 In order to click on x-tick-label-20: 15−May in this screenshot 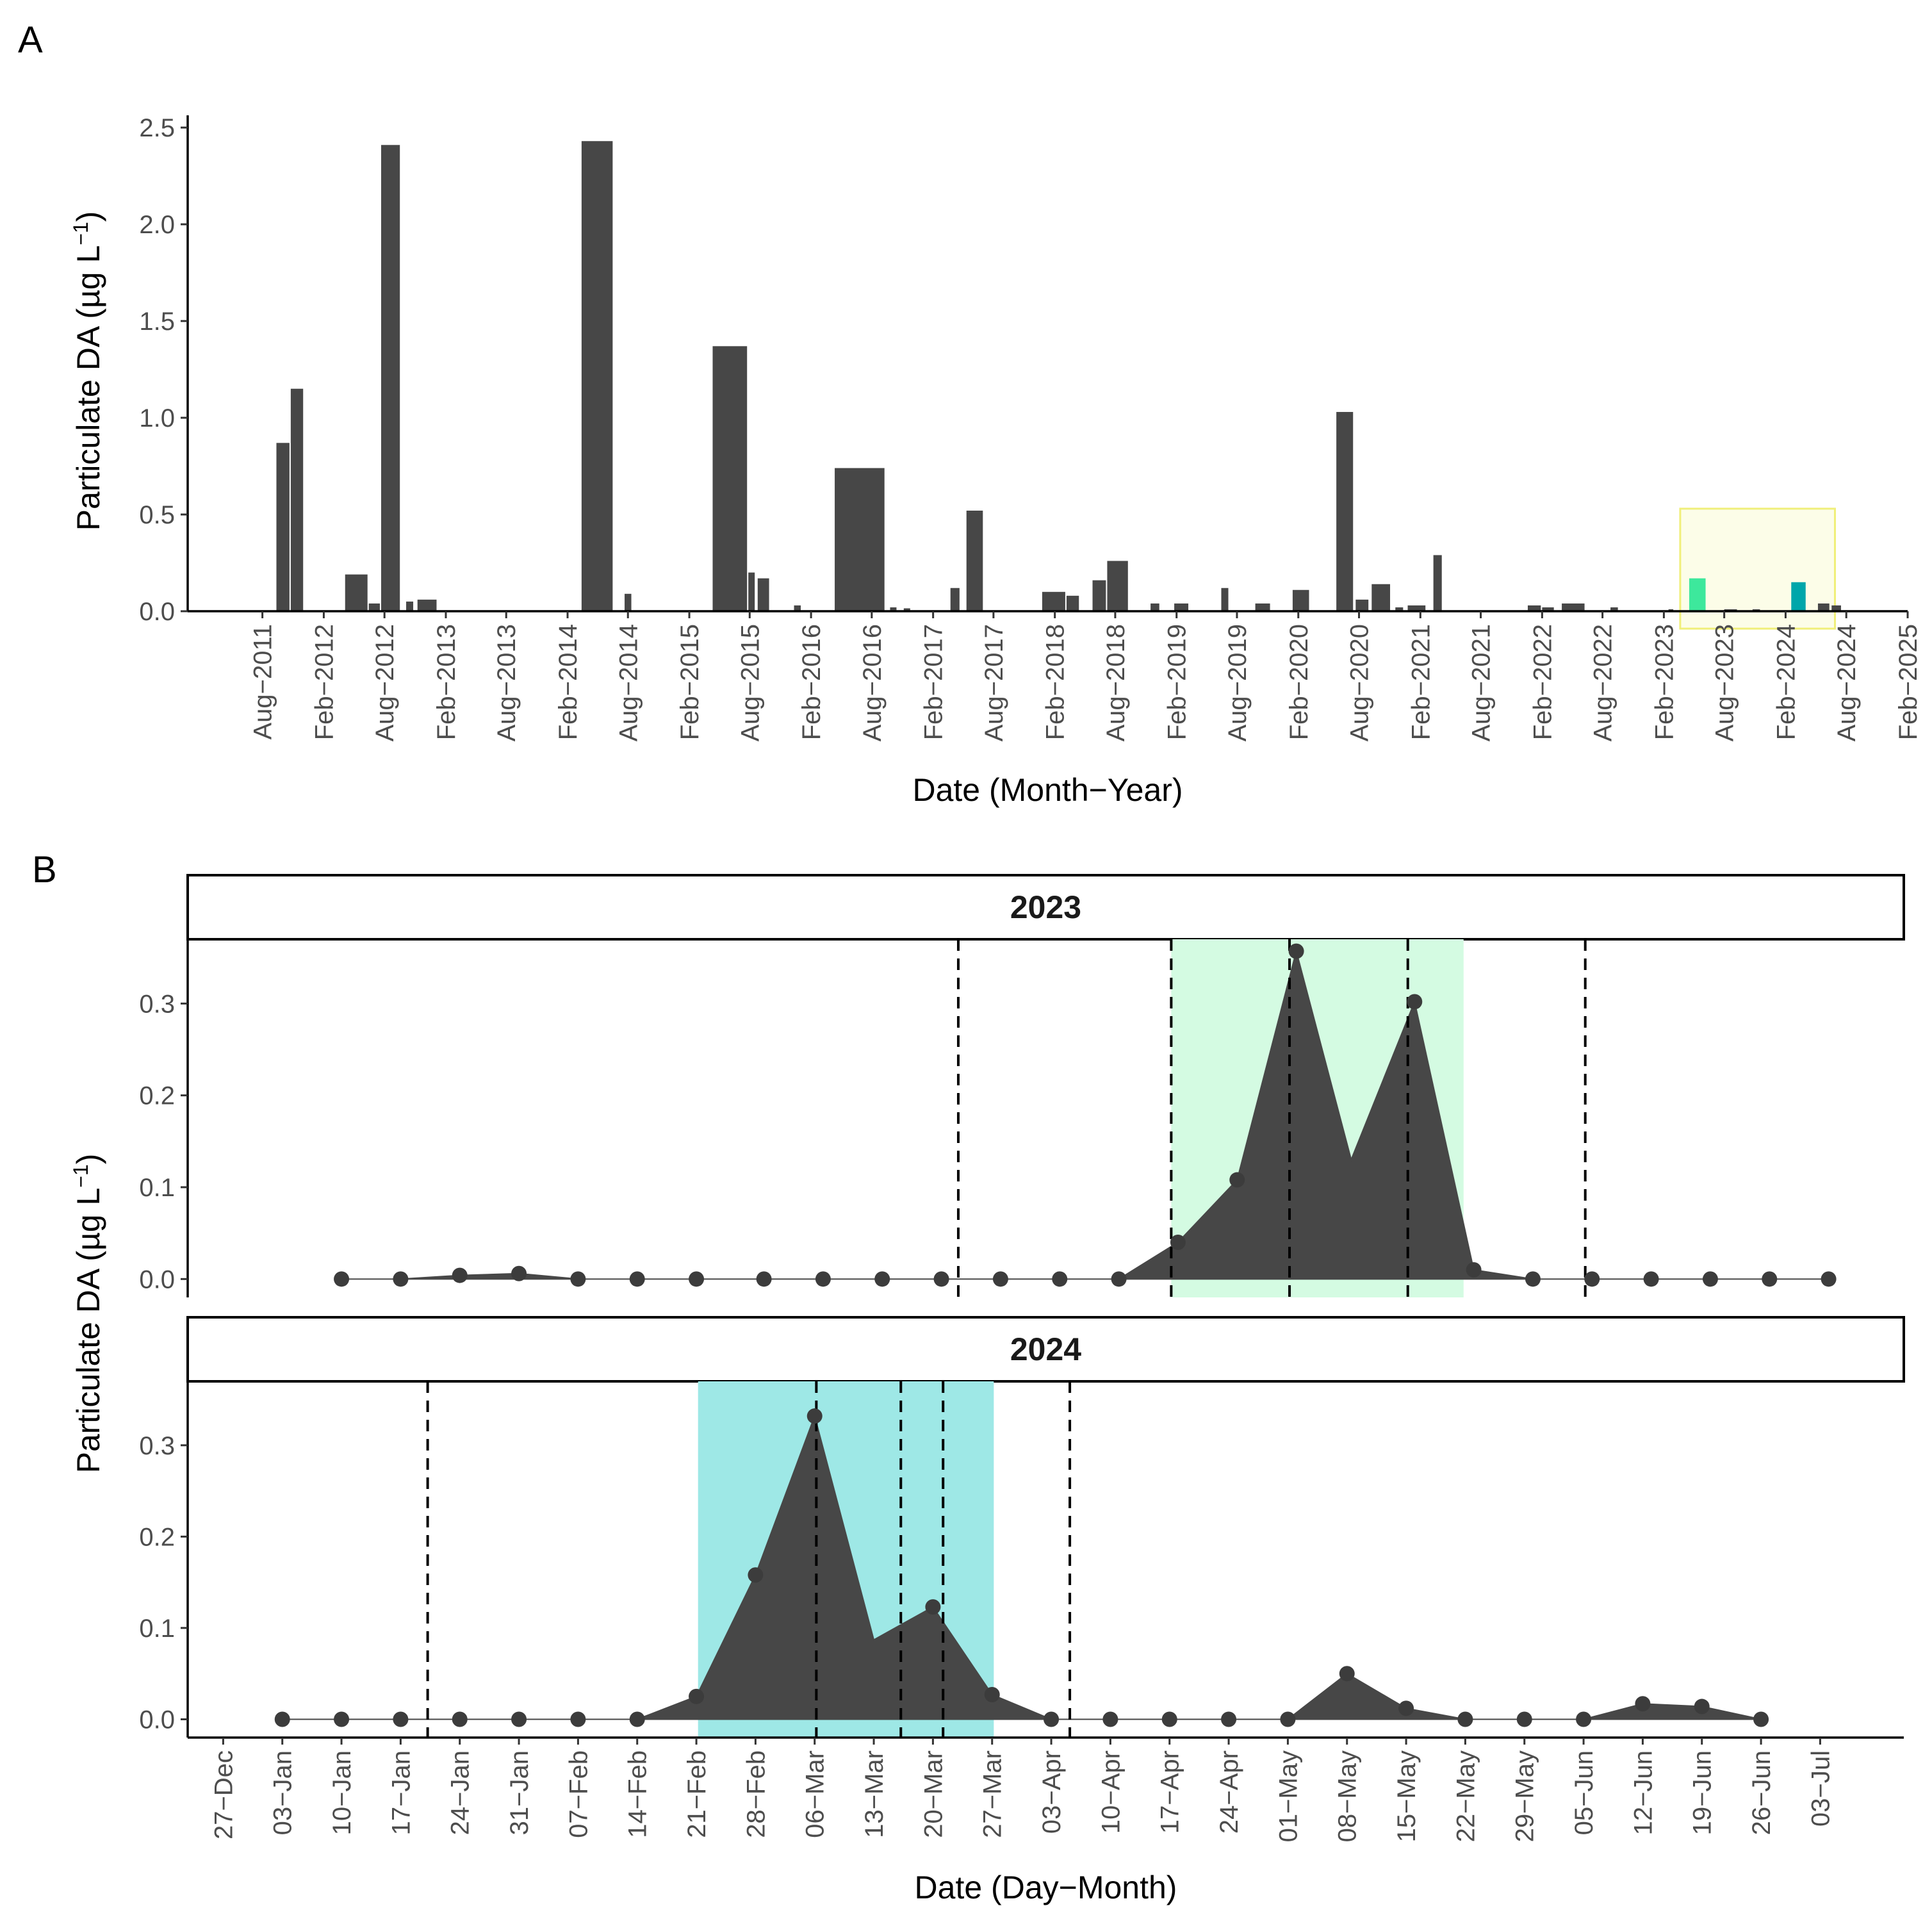, I will do `click(1407, 1796)`.